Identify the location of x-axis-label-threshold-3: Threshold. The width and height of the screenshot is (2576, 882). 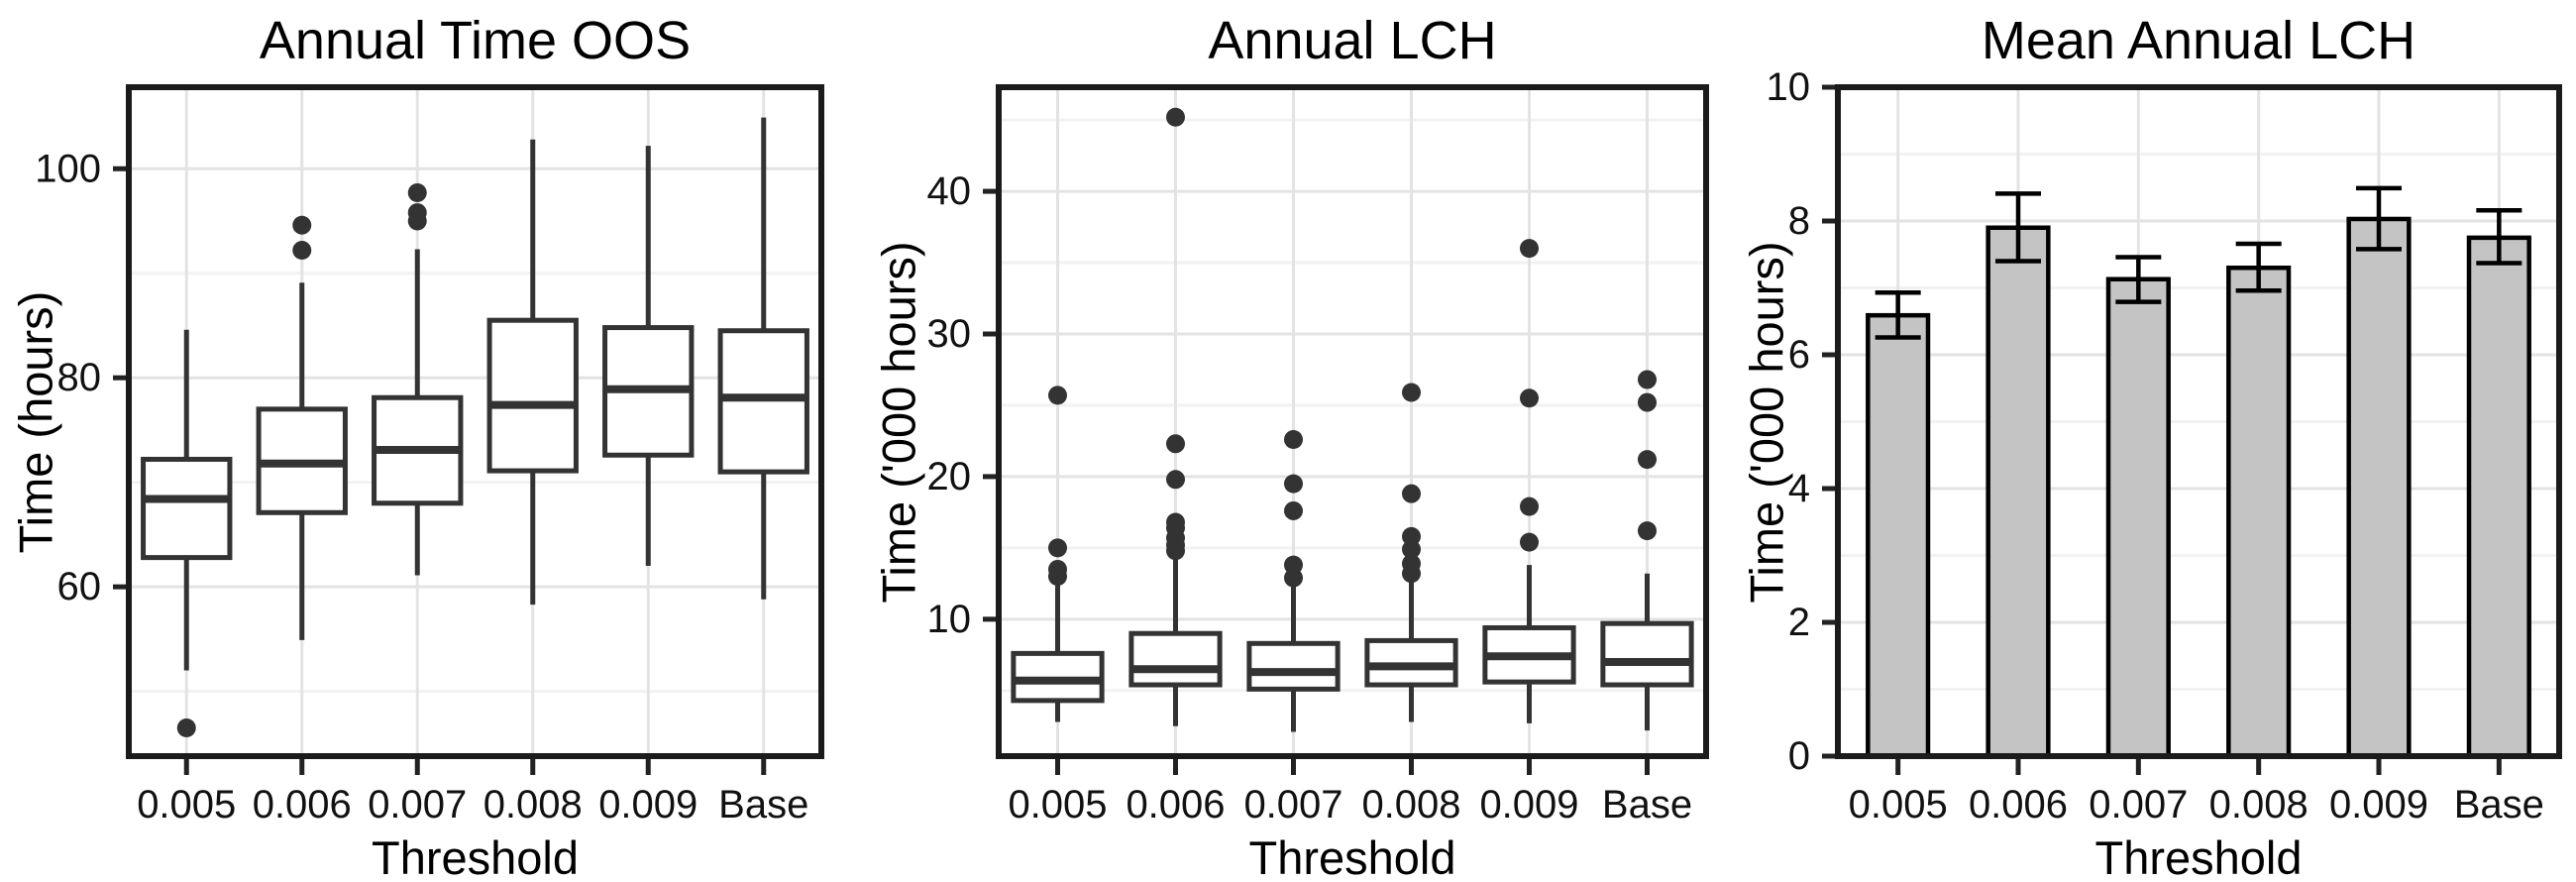
(2198, 856).